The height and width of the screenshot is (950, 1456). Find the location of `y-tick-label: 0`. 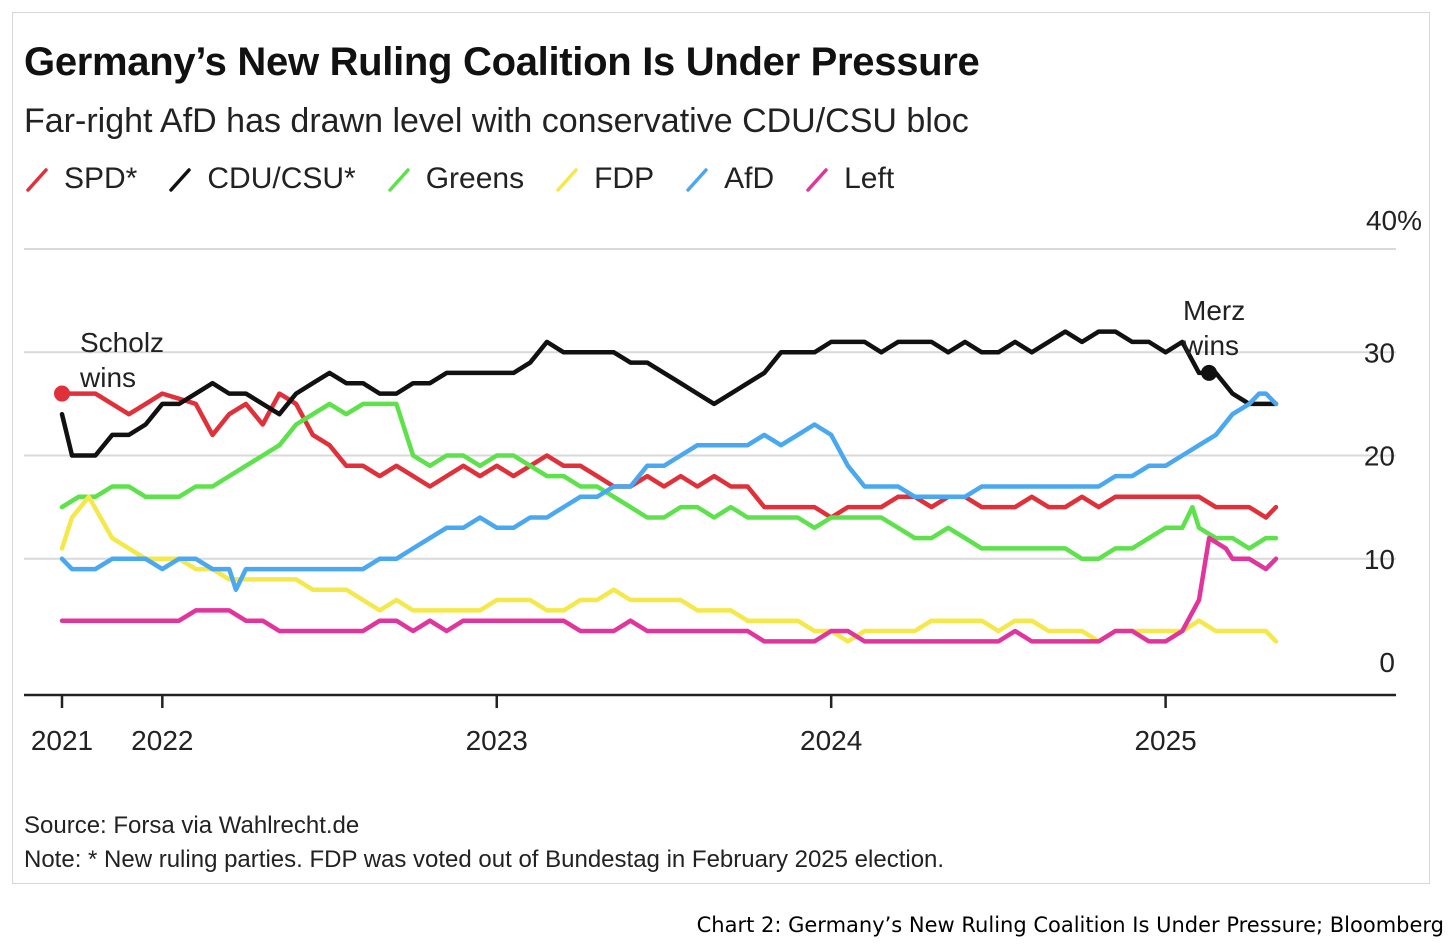

y-tick-label: 0 is located at coordinates (1387, 662).